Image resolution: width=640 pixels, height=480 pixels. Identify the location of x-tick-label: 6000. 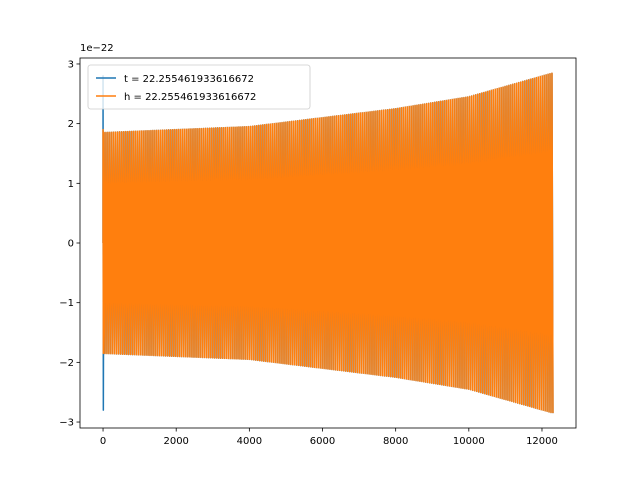
(322, 441).